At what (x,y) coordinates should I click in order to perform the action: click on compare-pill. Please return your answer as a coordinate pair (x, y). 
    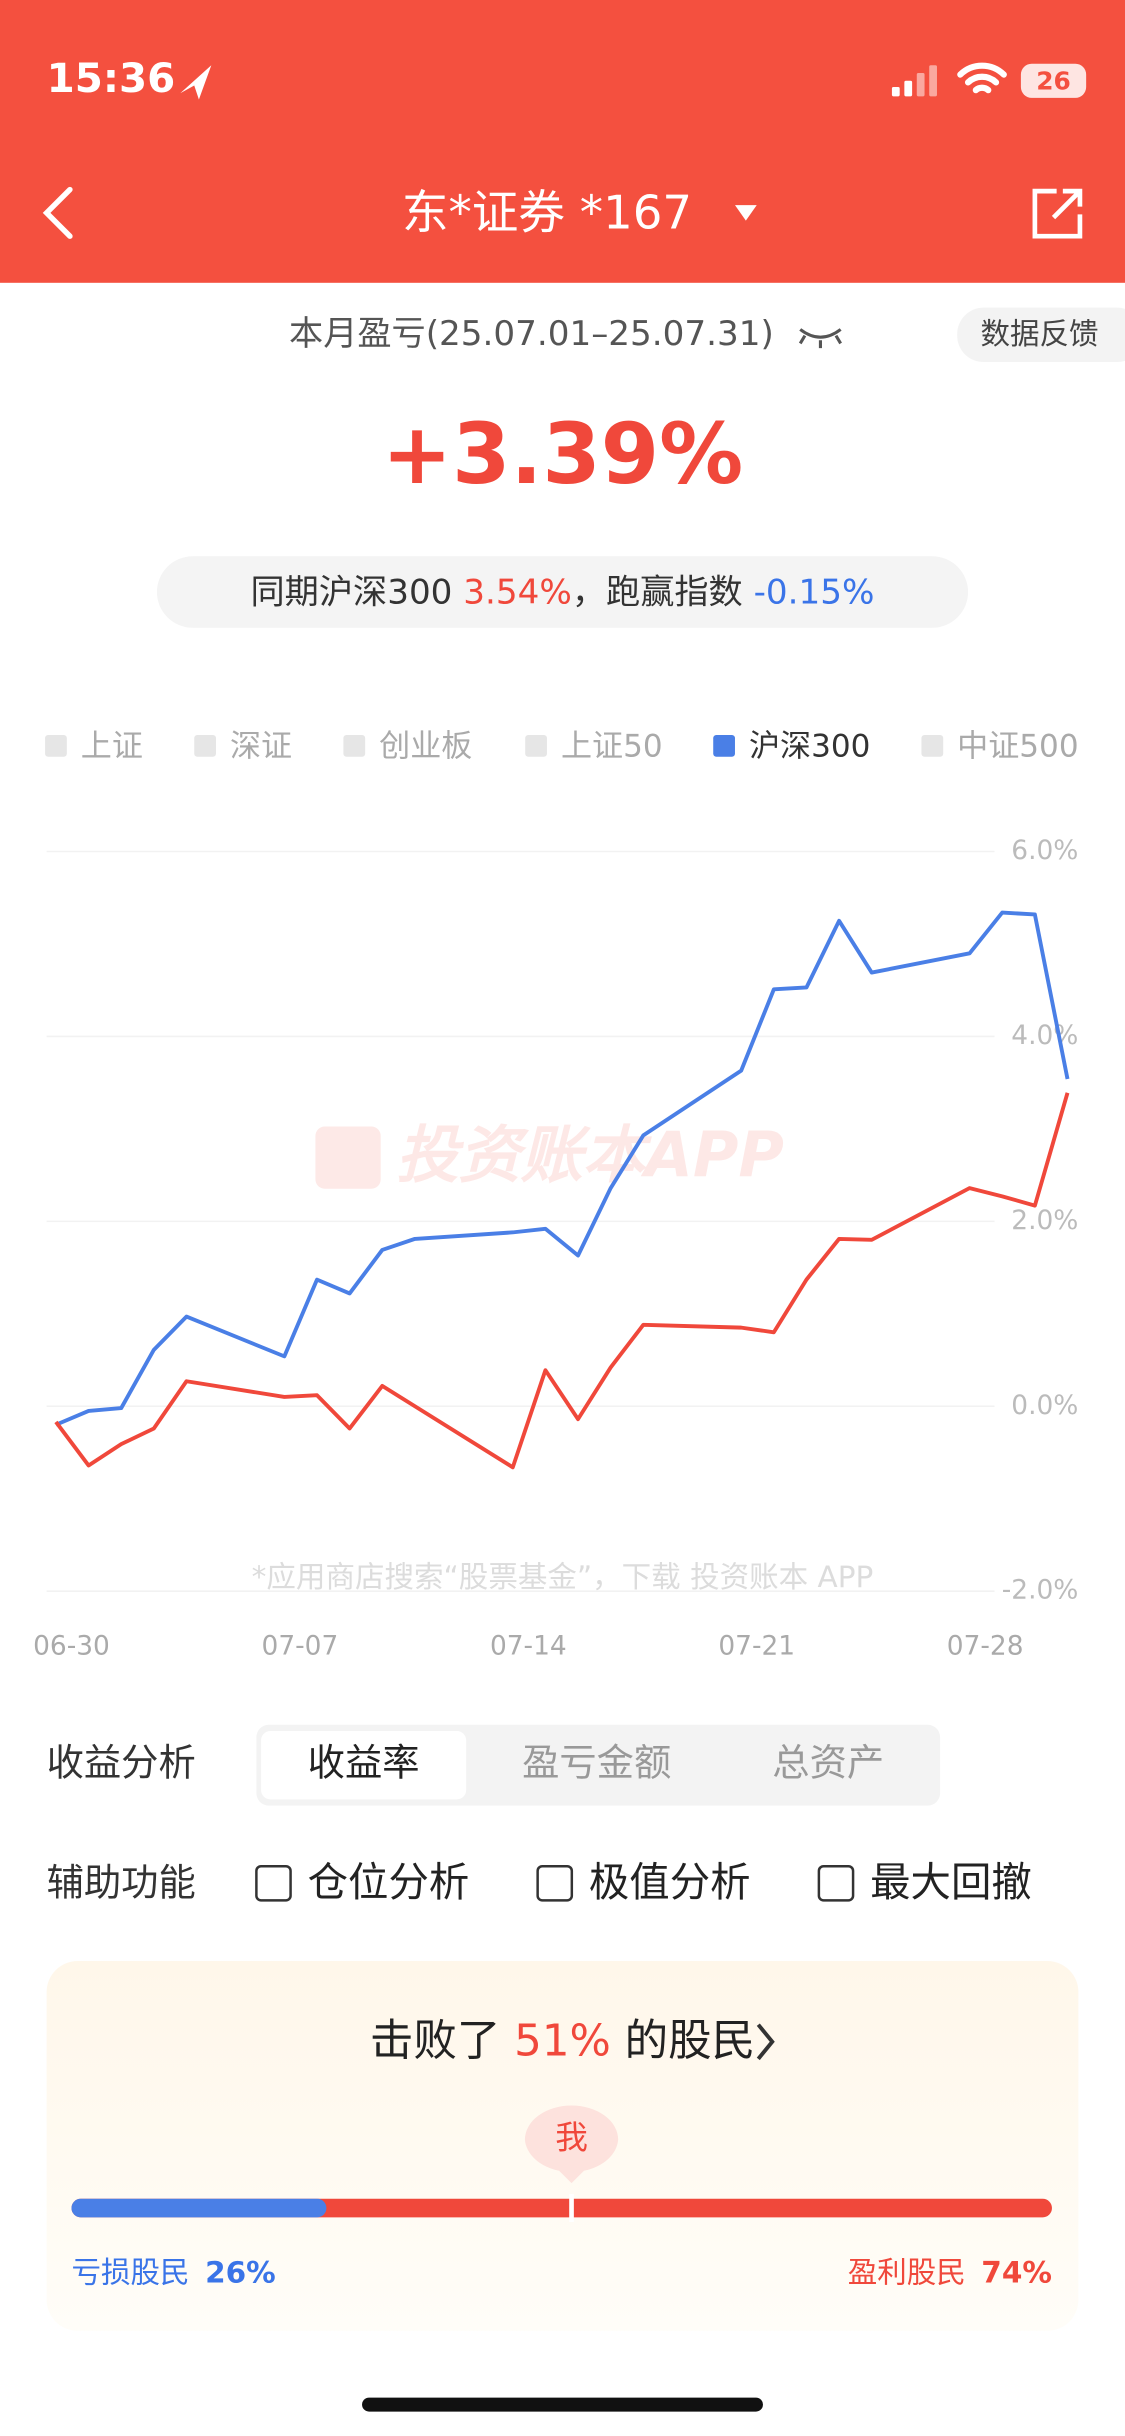
    Looking at the image, I should click on (562, 592).